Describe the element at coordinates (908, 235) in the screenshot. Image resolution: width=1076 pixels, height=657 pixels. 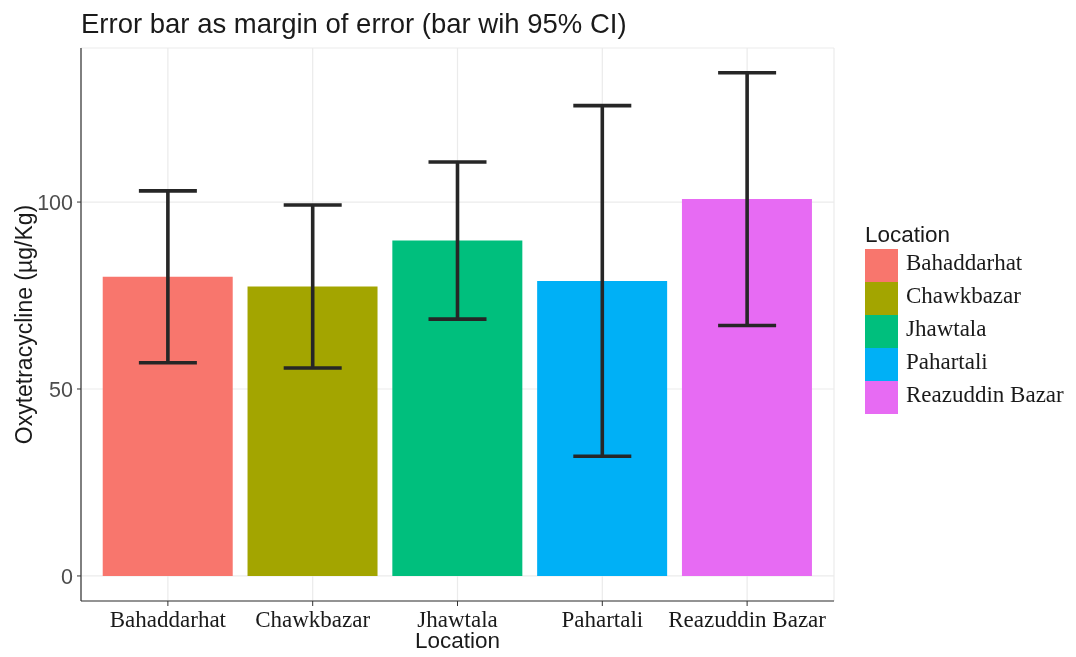
I see `legend-title: Location` at that location.